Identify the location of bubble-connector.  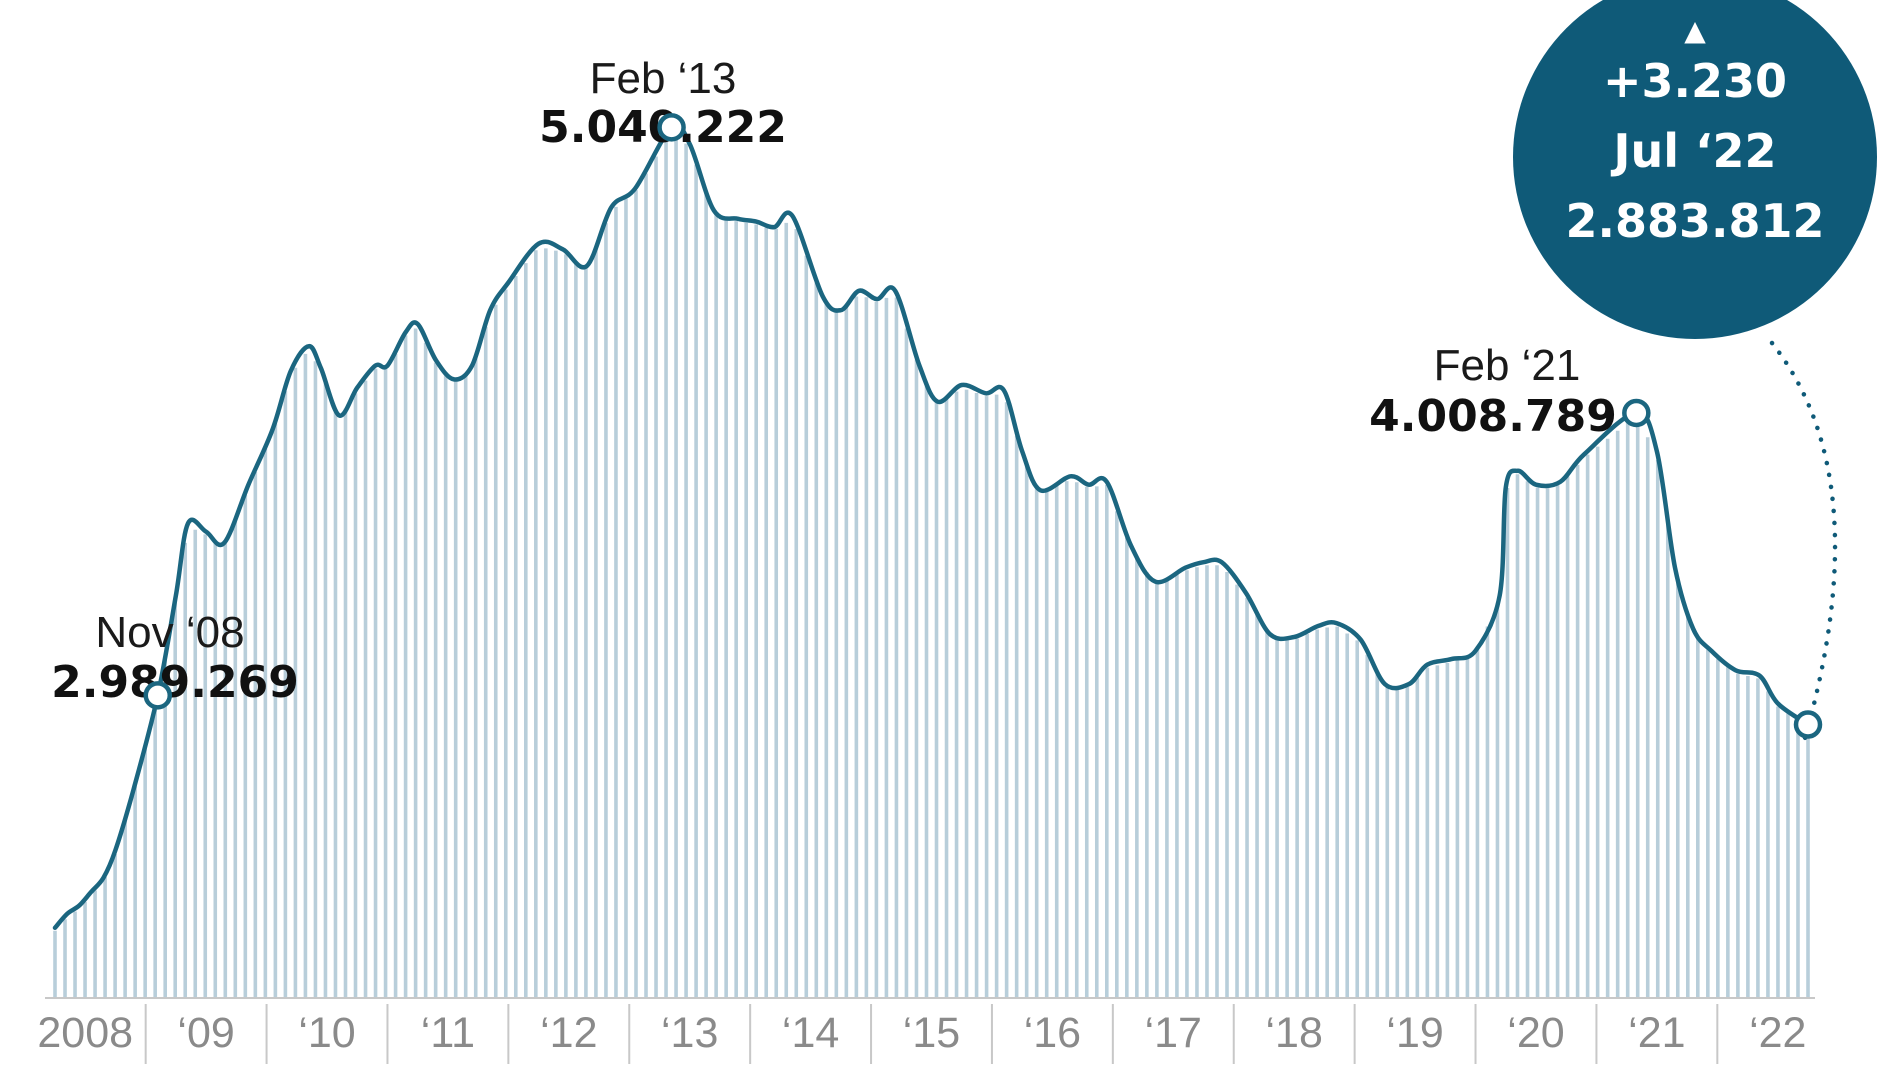
(1803, 544).